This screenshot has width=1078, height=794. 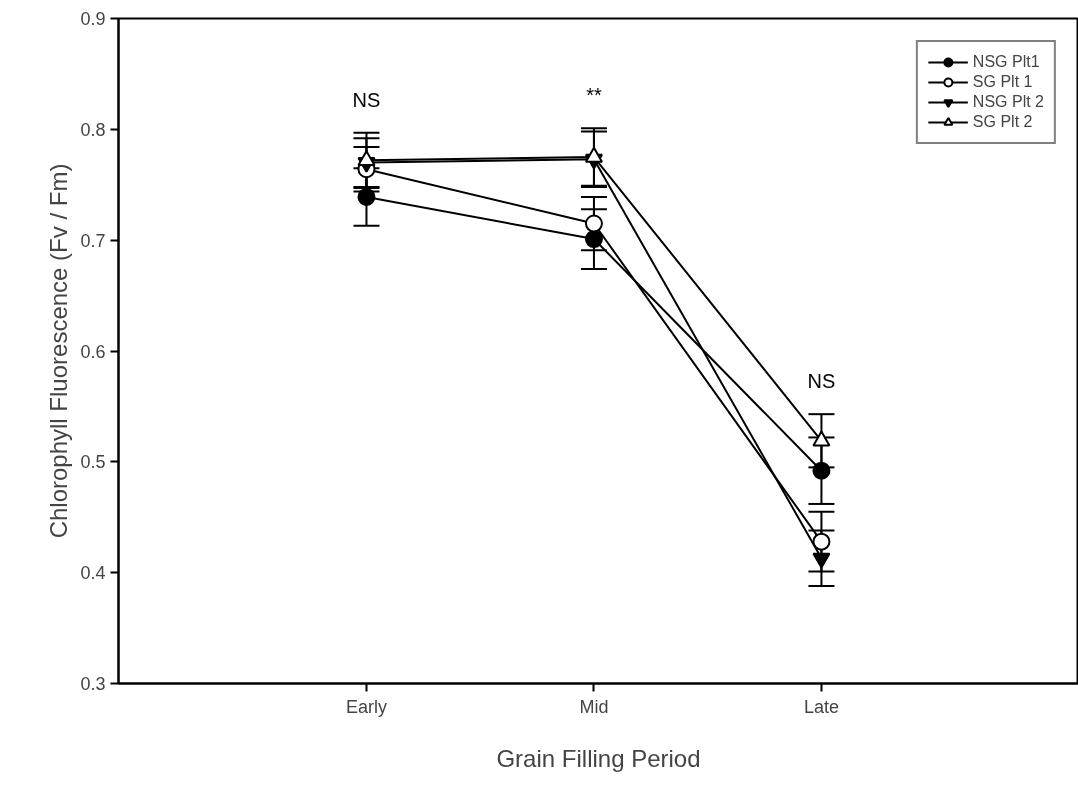 What do you see at coordinates (59, 351) in the screenshot?
I see `y-axis-title: Chlorophyll Fluorescence (Fv / Fm)` at bounding box center [59, 351].